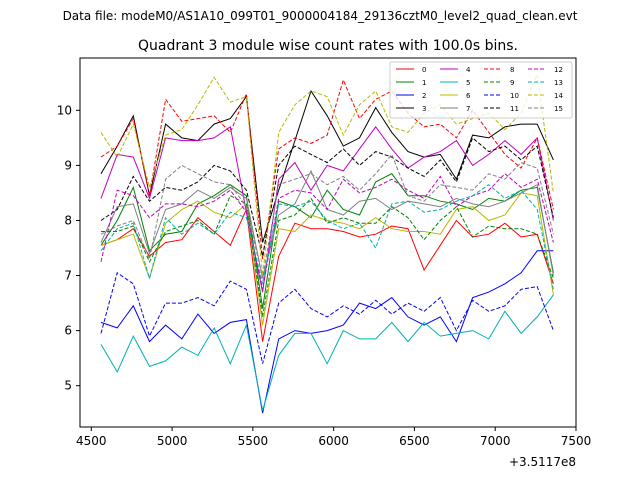 The height and width of the screenshot is (480, 640). Describe the element at coordinates (424, 83) in the screenshot. I see `legend-label-1: 1` at that location.